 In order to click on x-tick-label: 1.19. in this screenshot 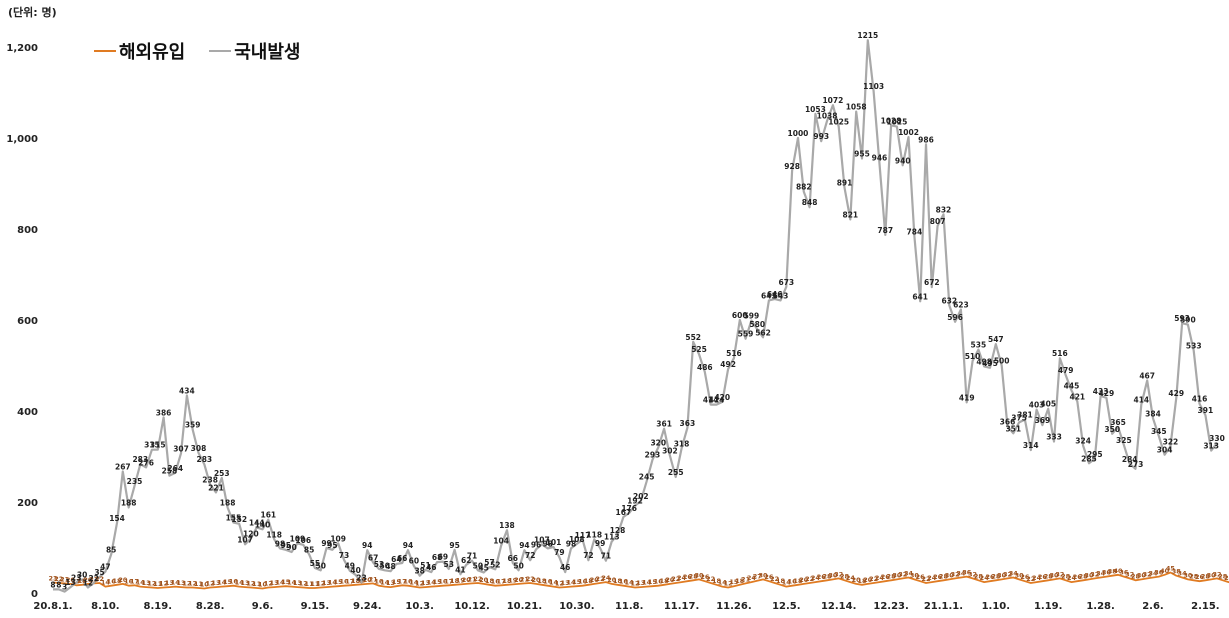, I will do `click(1048, 606)`.